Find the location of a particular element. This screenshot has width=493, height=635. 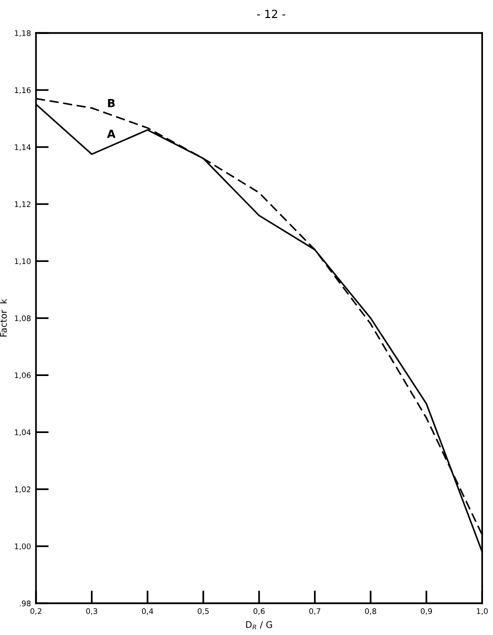

series-label: A is located at coordinates (111, 134).